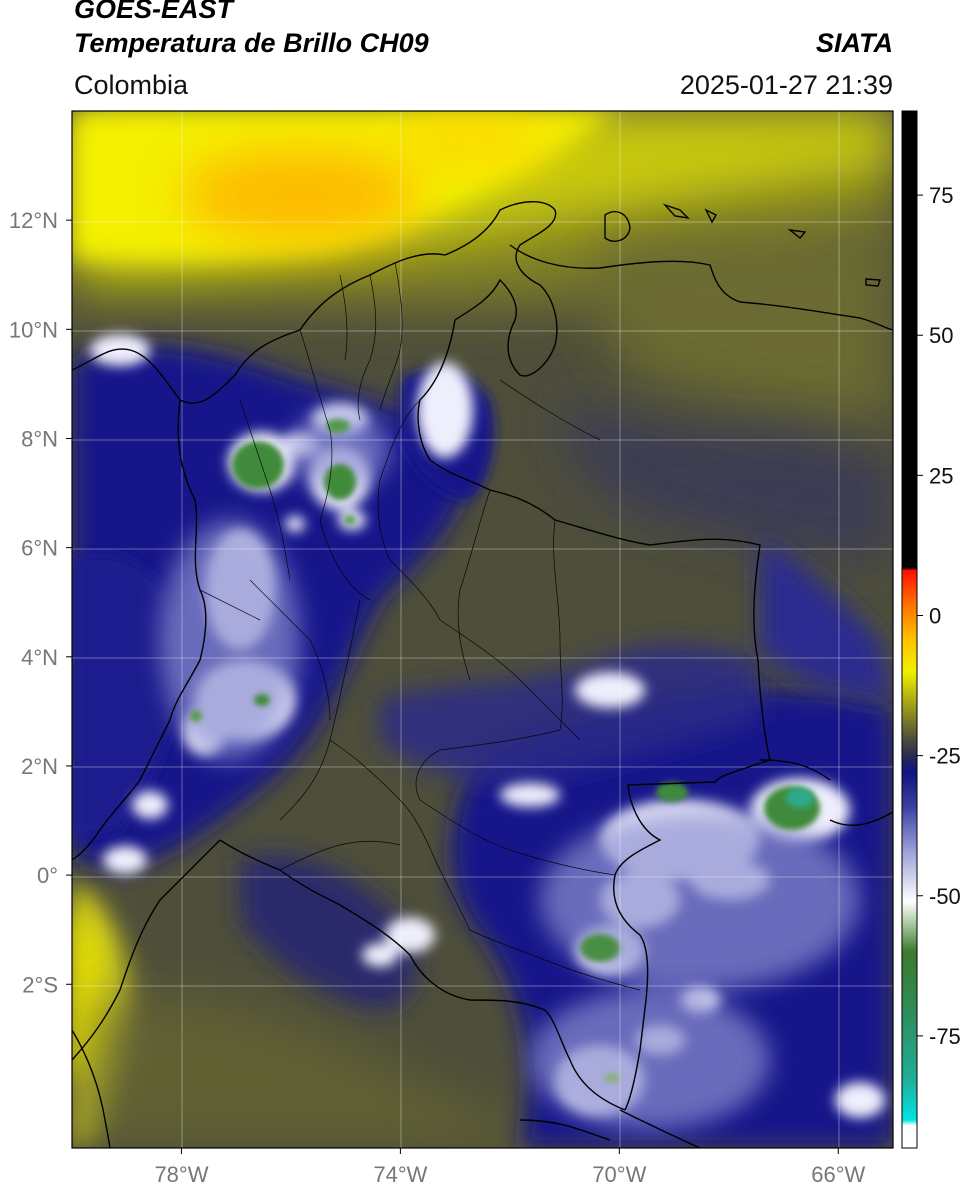 Image resolution: width=966 pixels, height=1190 pixels. I want to click on lon-tick-label: 66°W, so click(838, 1174).